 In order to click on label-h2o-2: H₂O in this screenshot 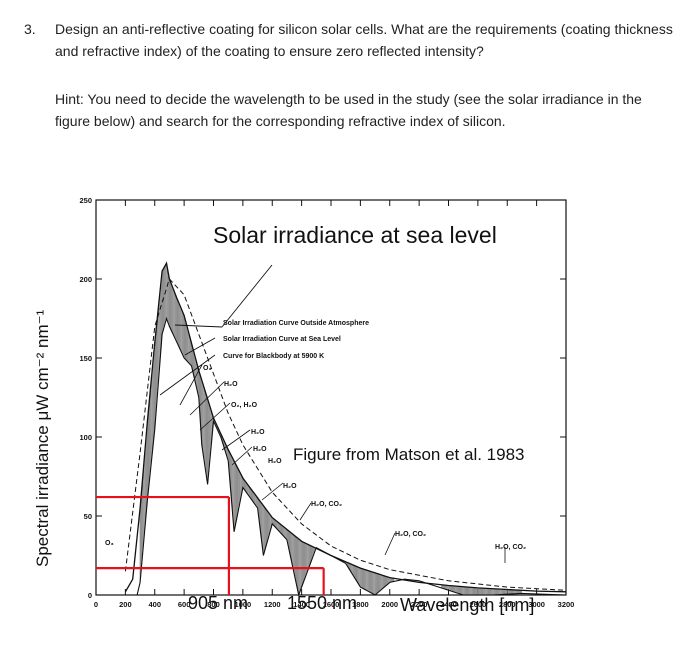, I will do `click(258, 432)`.